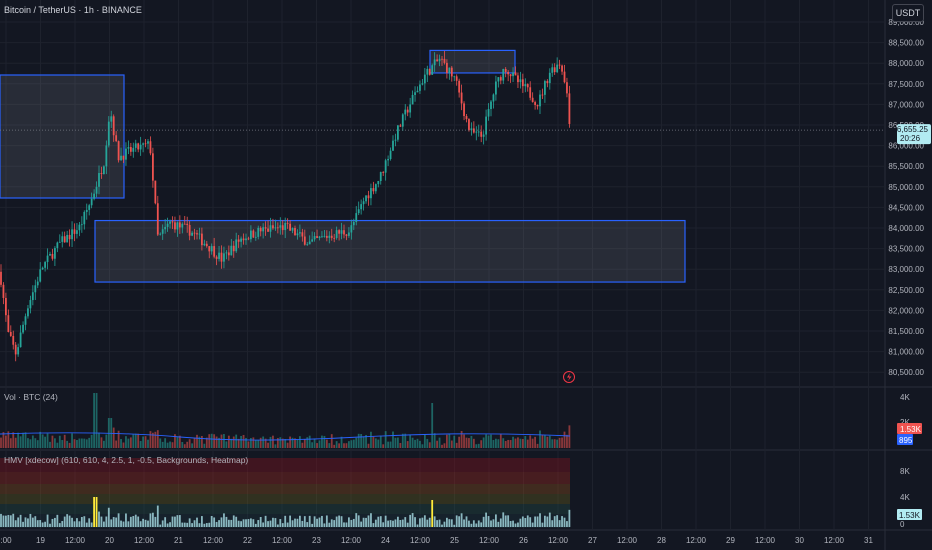  I want to click on interval-label: 1h, so click(88, 10).